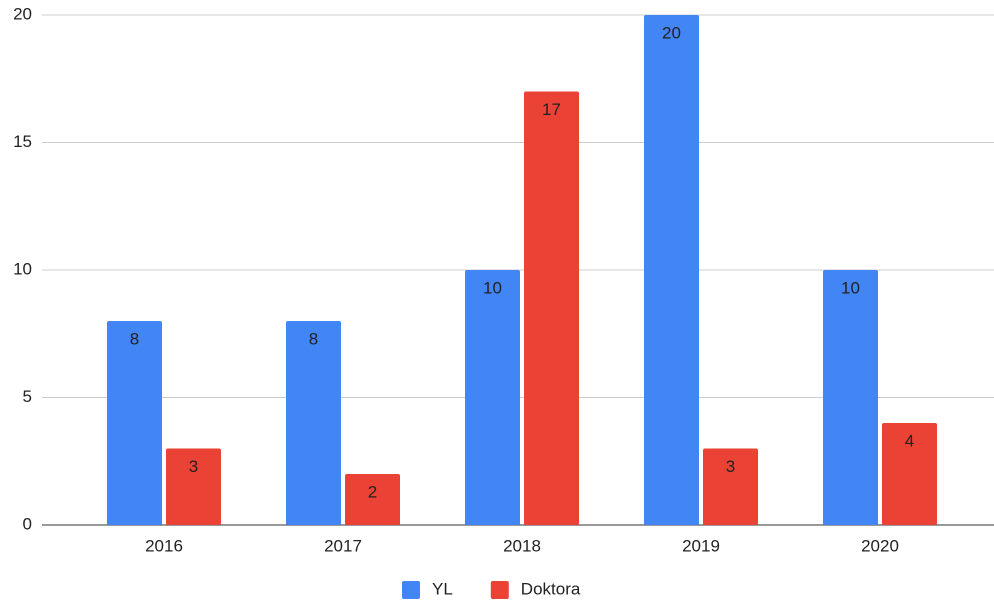 This screenshot has height=605, width=994. Describe the element at coordinates (551, 588) in the screenshot. I see `legend-label: Doktora` at that location.